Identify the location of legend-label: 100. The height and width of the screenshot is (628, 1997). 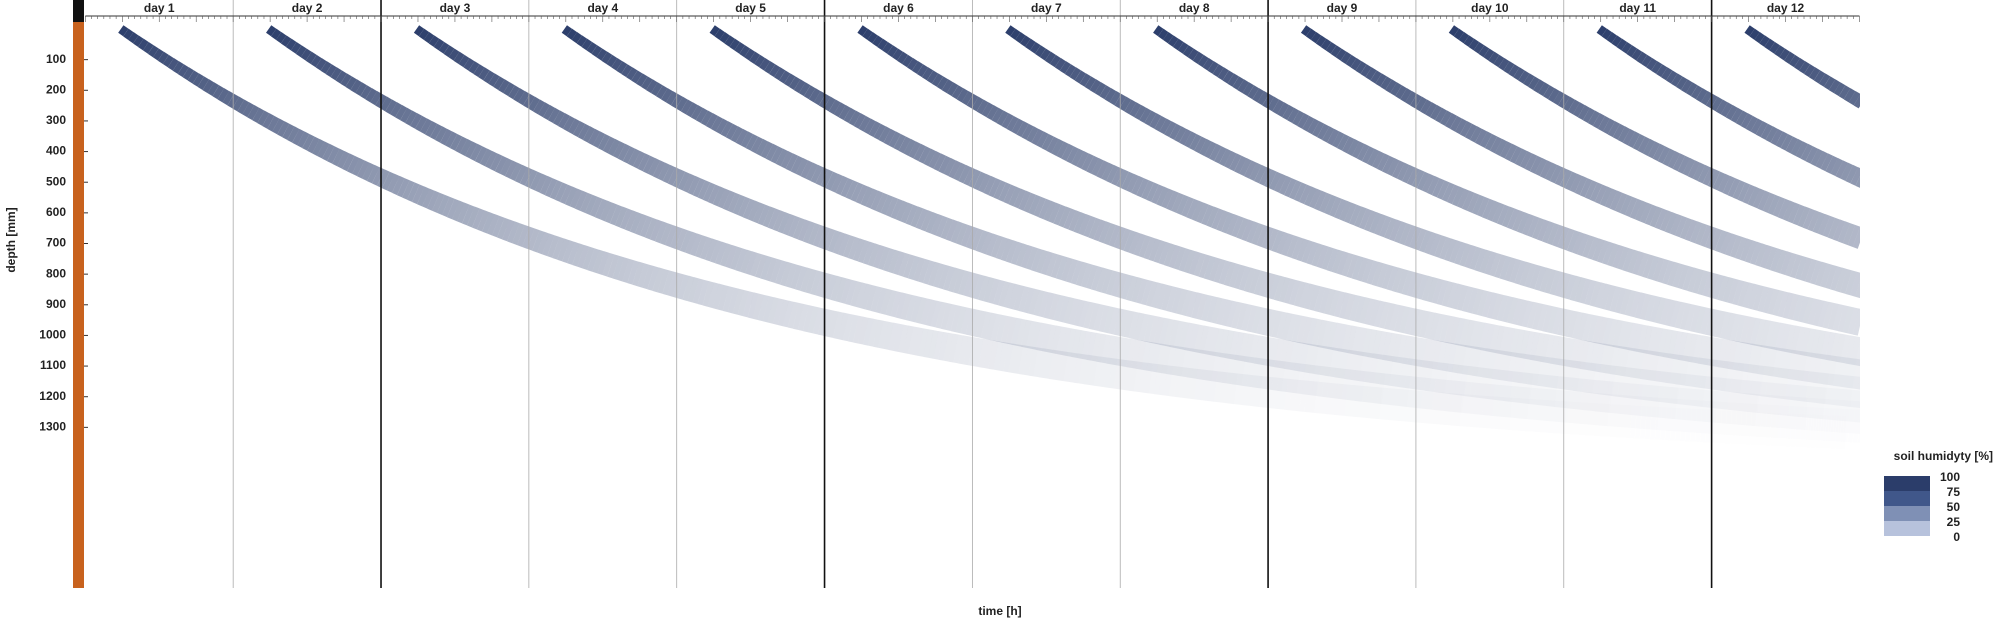
(1950, 477).